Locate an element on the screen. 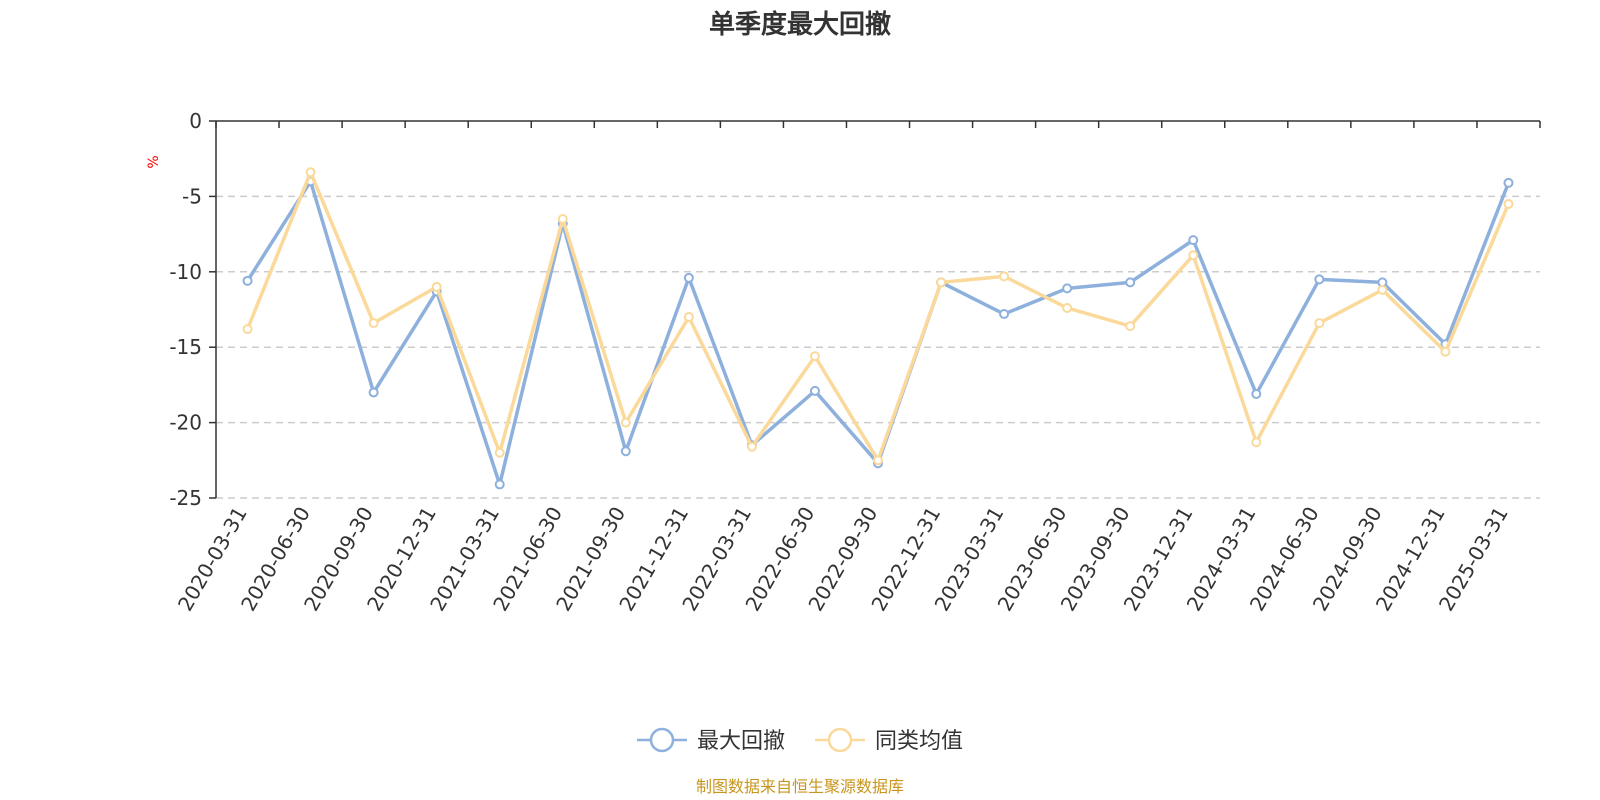 This screenshot has width=1600, height=800. data-source-note: 制图数据来自恒生聚源数据库 is located at coordinates (800, 786).